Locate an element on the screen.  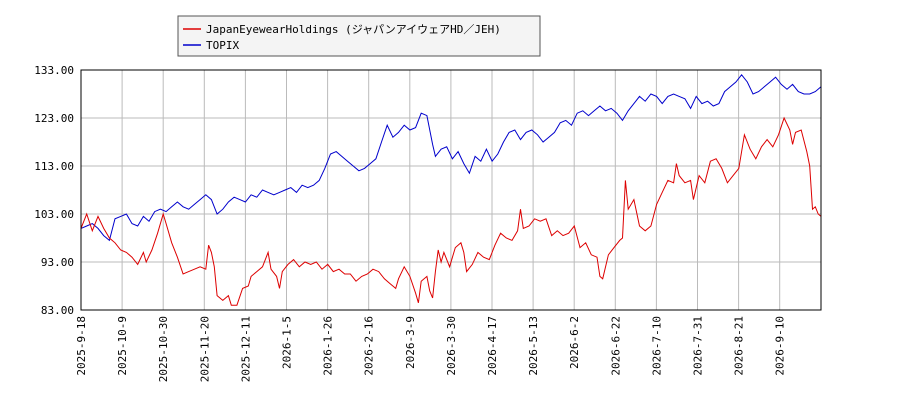
x-tick-label: 2026-1-26 is located at coordinates (328, 346).